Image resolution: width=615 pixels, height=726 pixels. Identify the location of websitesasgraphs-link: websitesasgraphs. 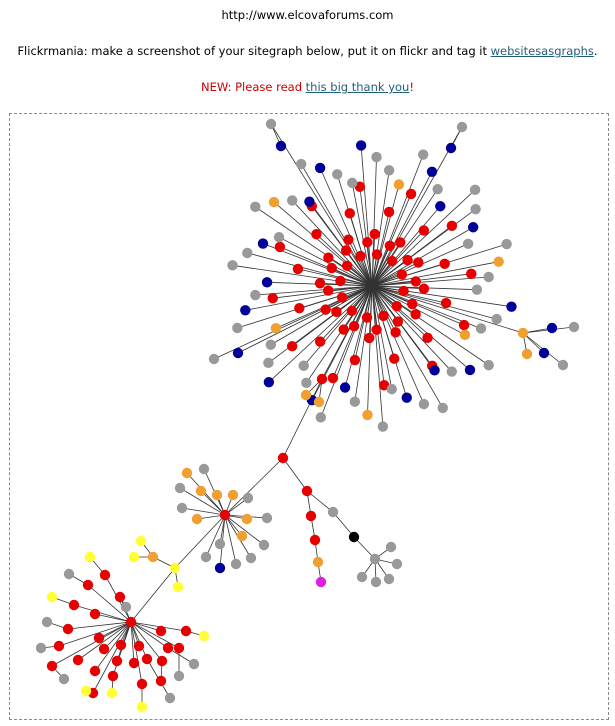
(542, 51).